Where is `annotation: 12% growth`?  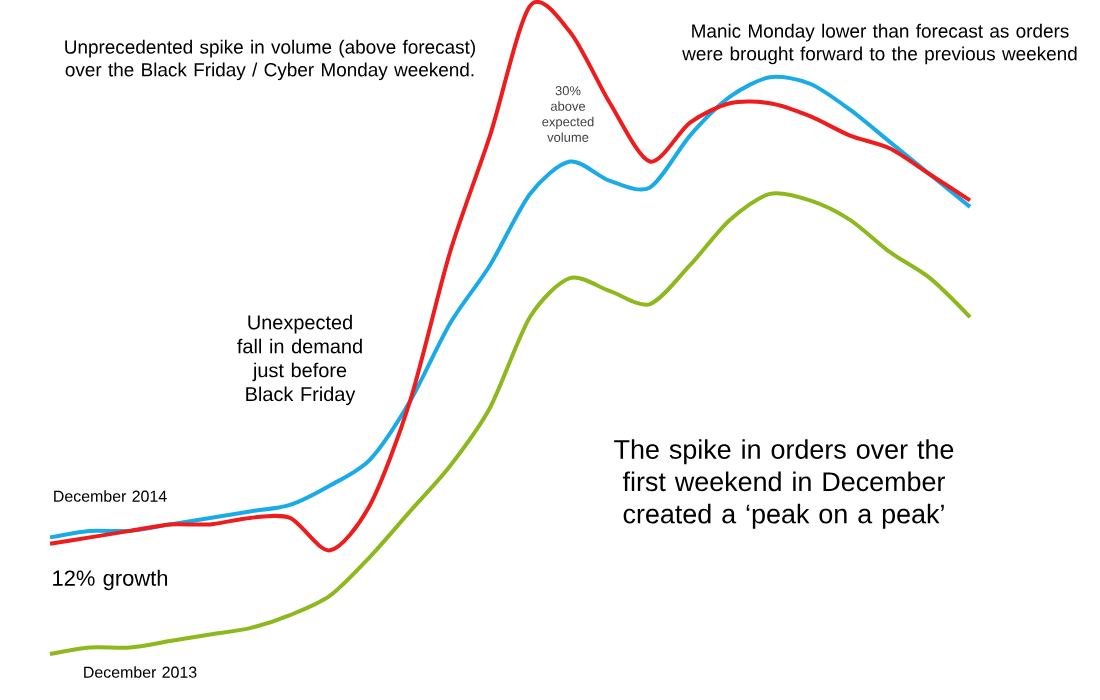 annotation: 12% growth is located at coordinates (110, 580).